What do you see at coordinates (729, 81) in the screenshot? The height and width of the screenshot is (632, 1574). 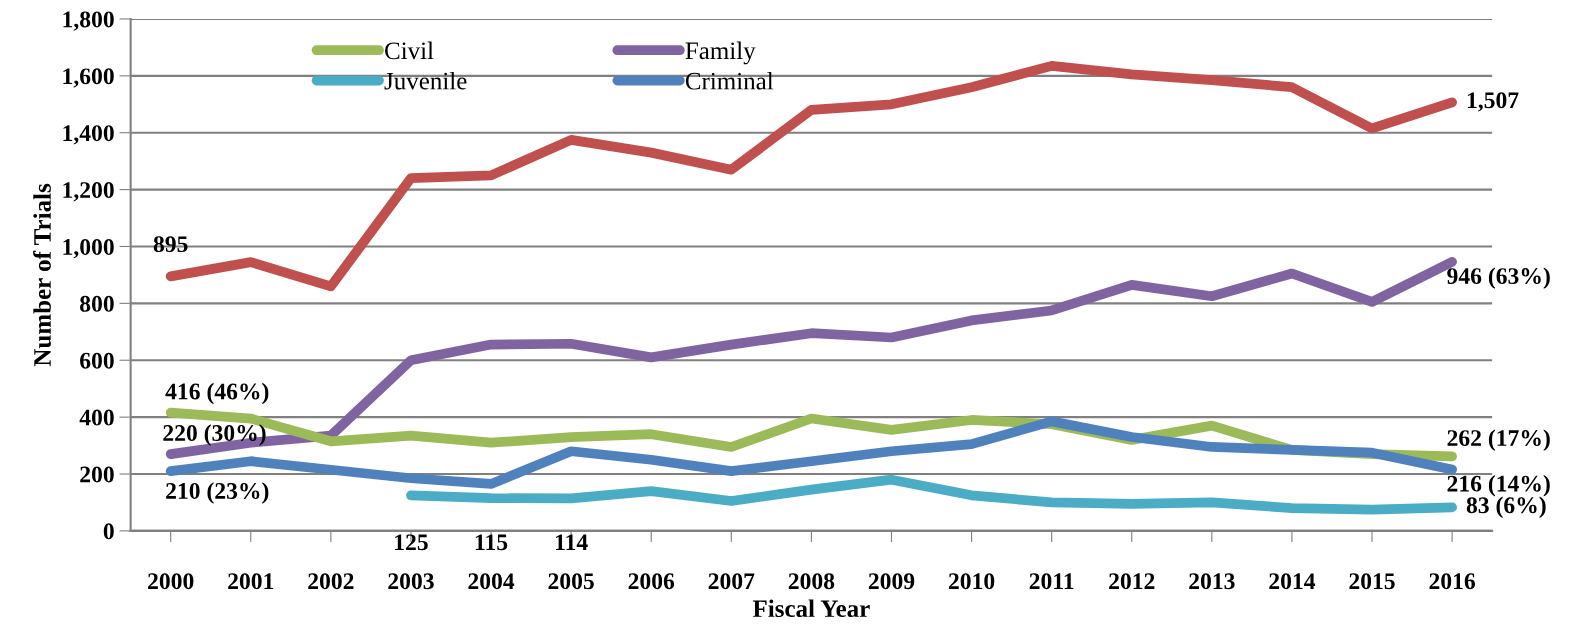 I see `legend-label: Criminal` at bounding box center [729, 81].